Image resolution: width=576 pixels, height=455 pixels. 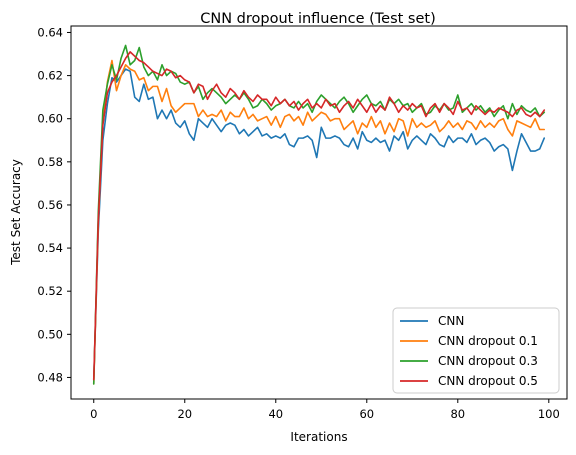 What do you see at coordinates (93, 414) in the screenshot?
I see `x-tick-label: 0` at bounding box center [93, 414].